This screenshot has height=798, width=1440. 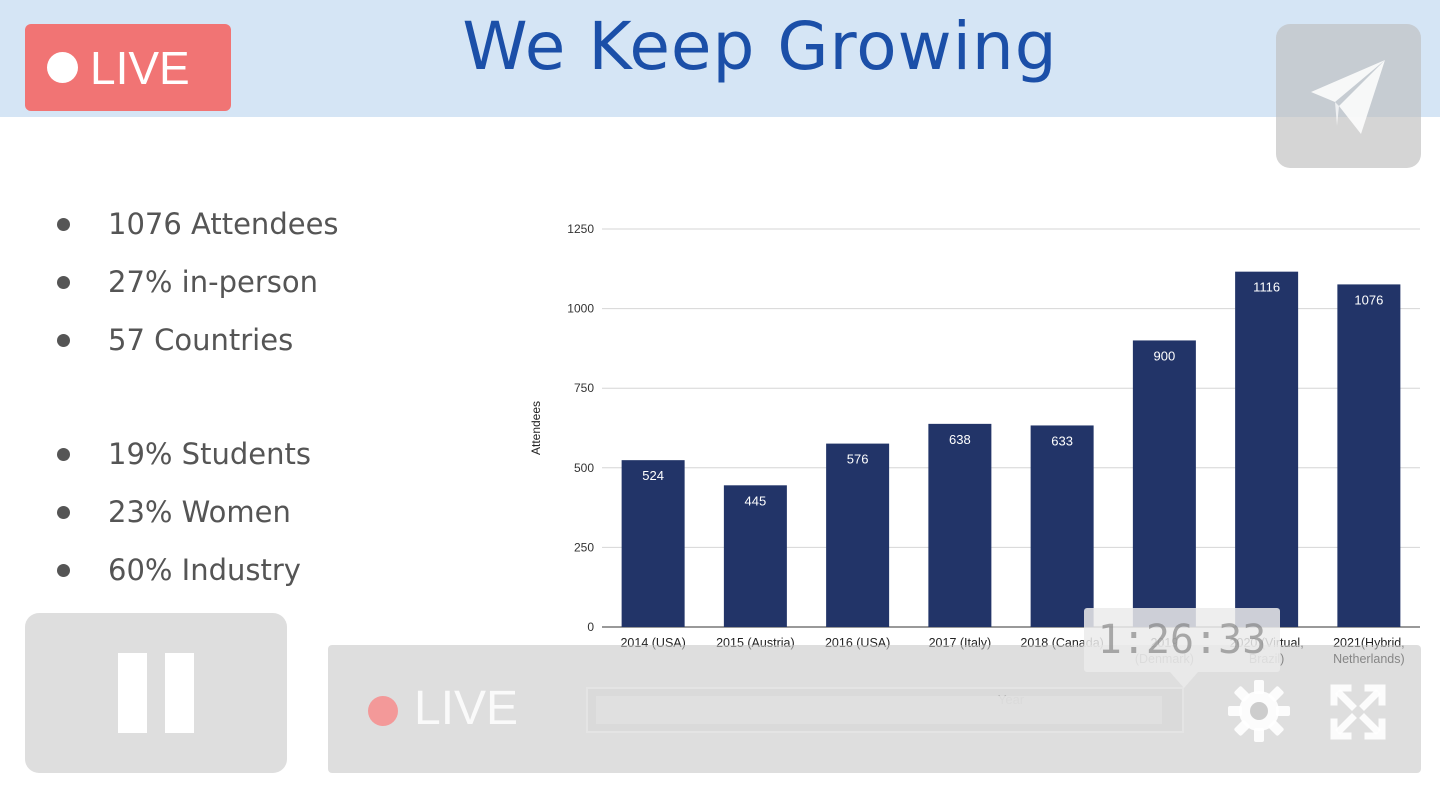 I want to click on header-band, so click(x=720, y=58).